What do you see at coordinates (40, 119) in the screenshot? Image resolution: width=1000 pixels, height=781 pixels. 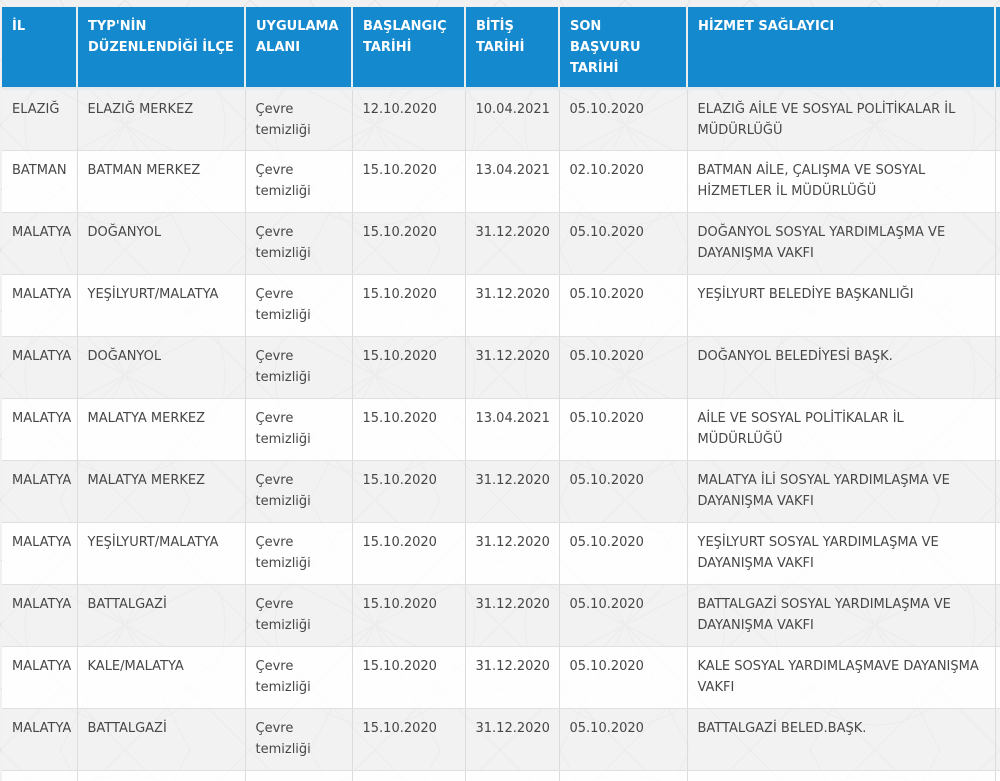 I see `cell-il: ELAZIĞ` at bounding box center [40, 119].